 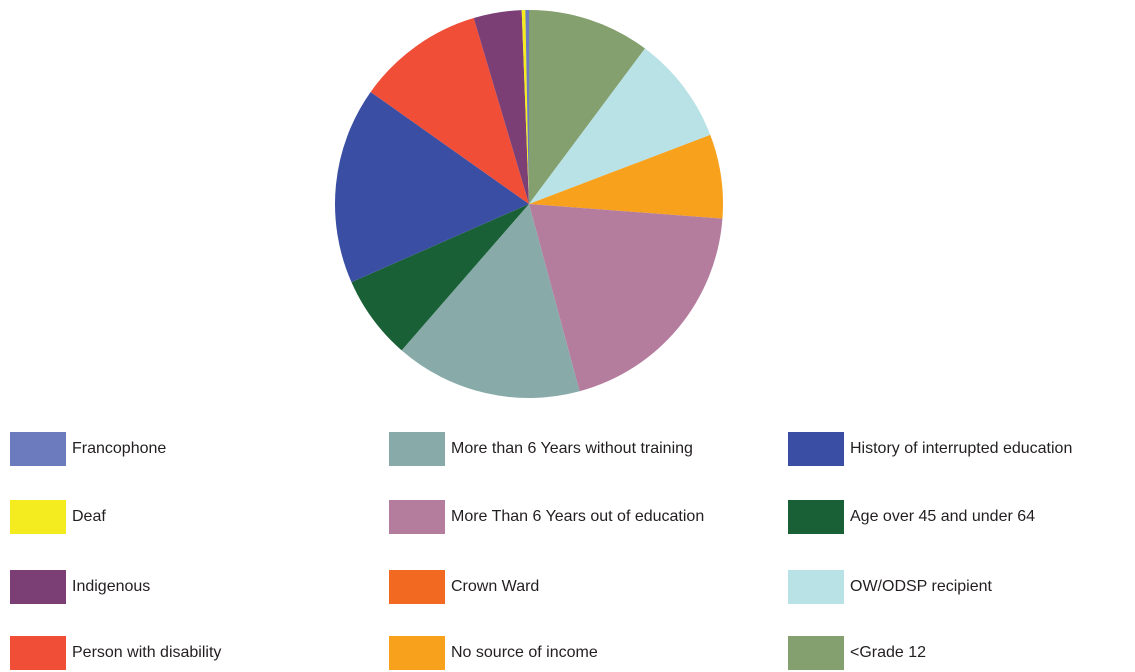 I want to click on legend-label: More Than 6 Years out of education, so click(x=578, y=516).